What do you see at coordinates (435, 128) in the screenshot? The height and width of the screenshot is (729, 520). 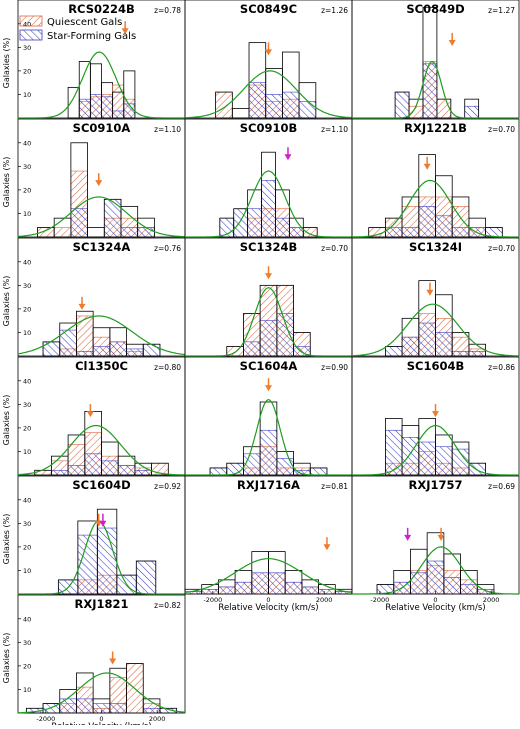 I see `panel-title: RXJ1221B` at bounding box center [435, 128].